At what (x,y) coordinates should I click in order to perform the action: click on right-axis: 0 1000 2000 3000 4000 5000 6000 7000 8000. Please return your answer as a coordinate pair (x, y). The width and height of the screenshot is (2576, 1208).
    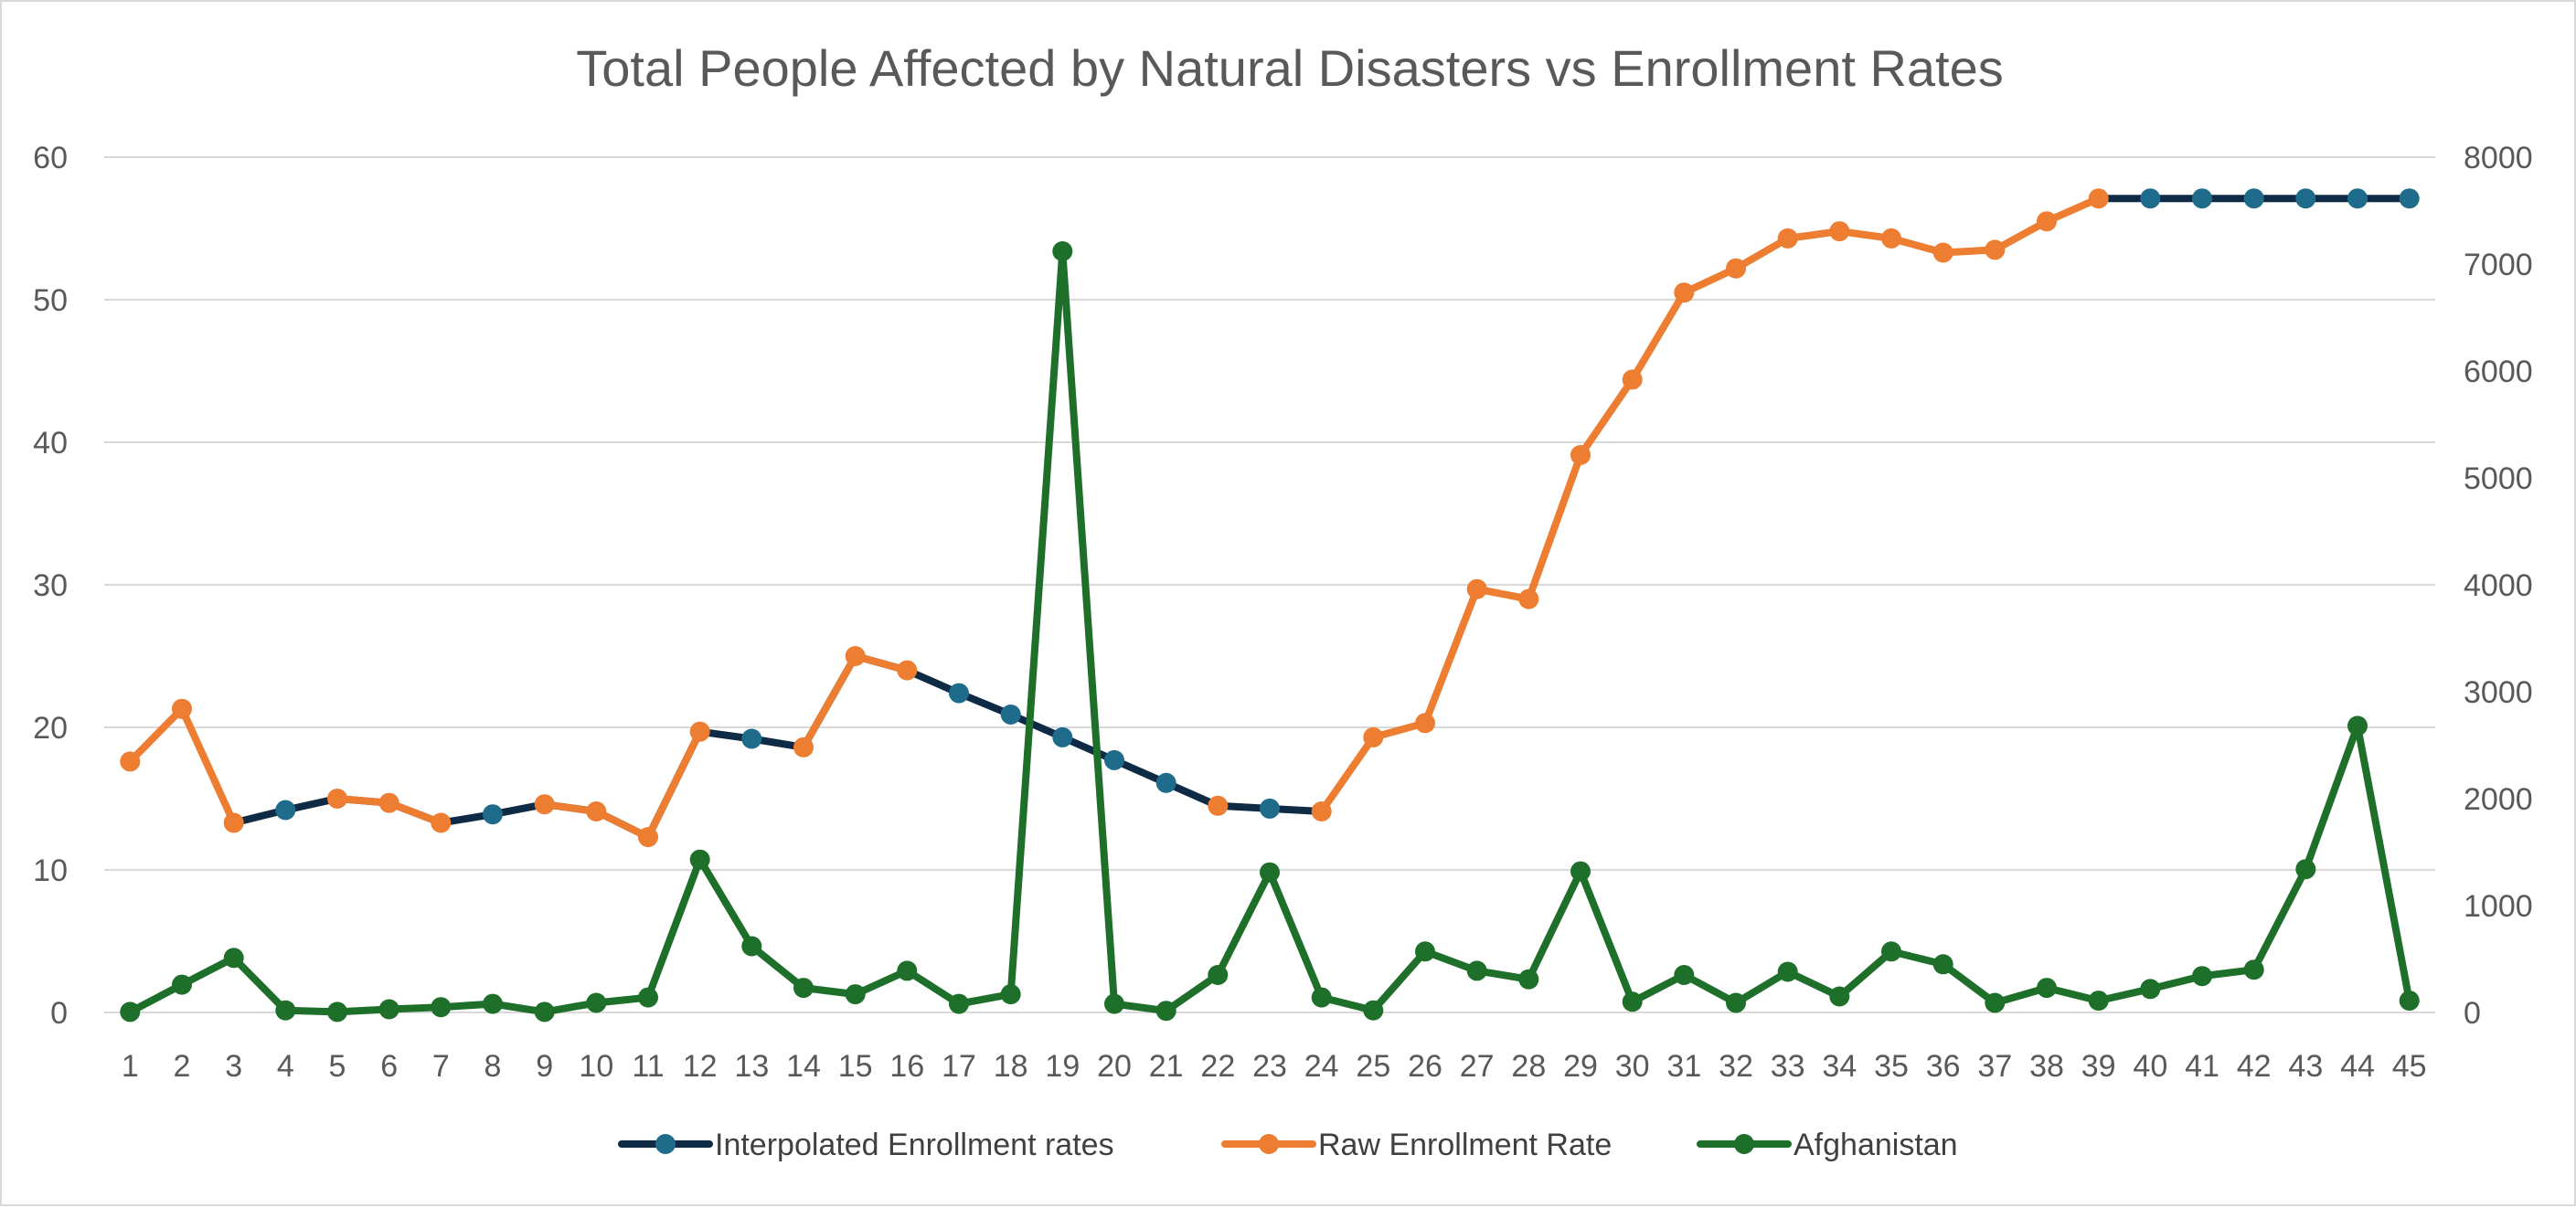
    Looking at the image, I should click on (2498, 586).